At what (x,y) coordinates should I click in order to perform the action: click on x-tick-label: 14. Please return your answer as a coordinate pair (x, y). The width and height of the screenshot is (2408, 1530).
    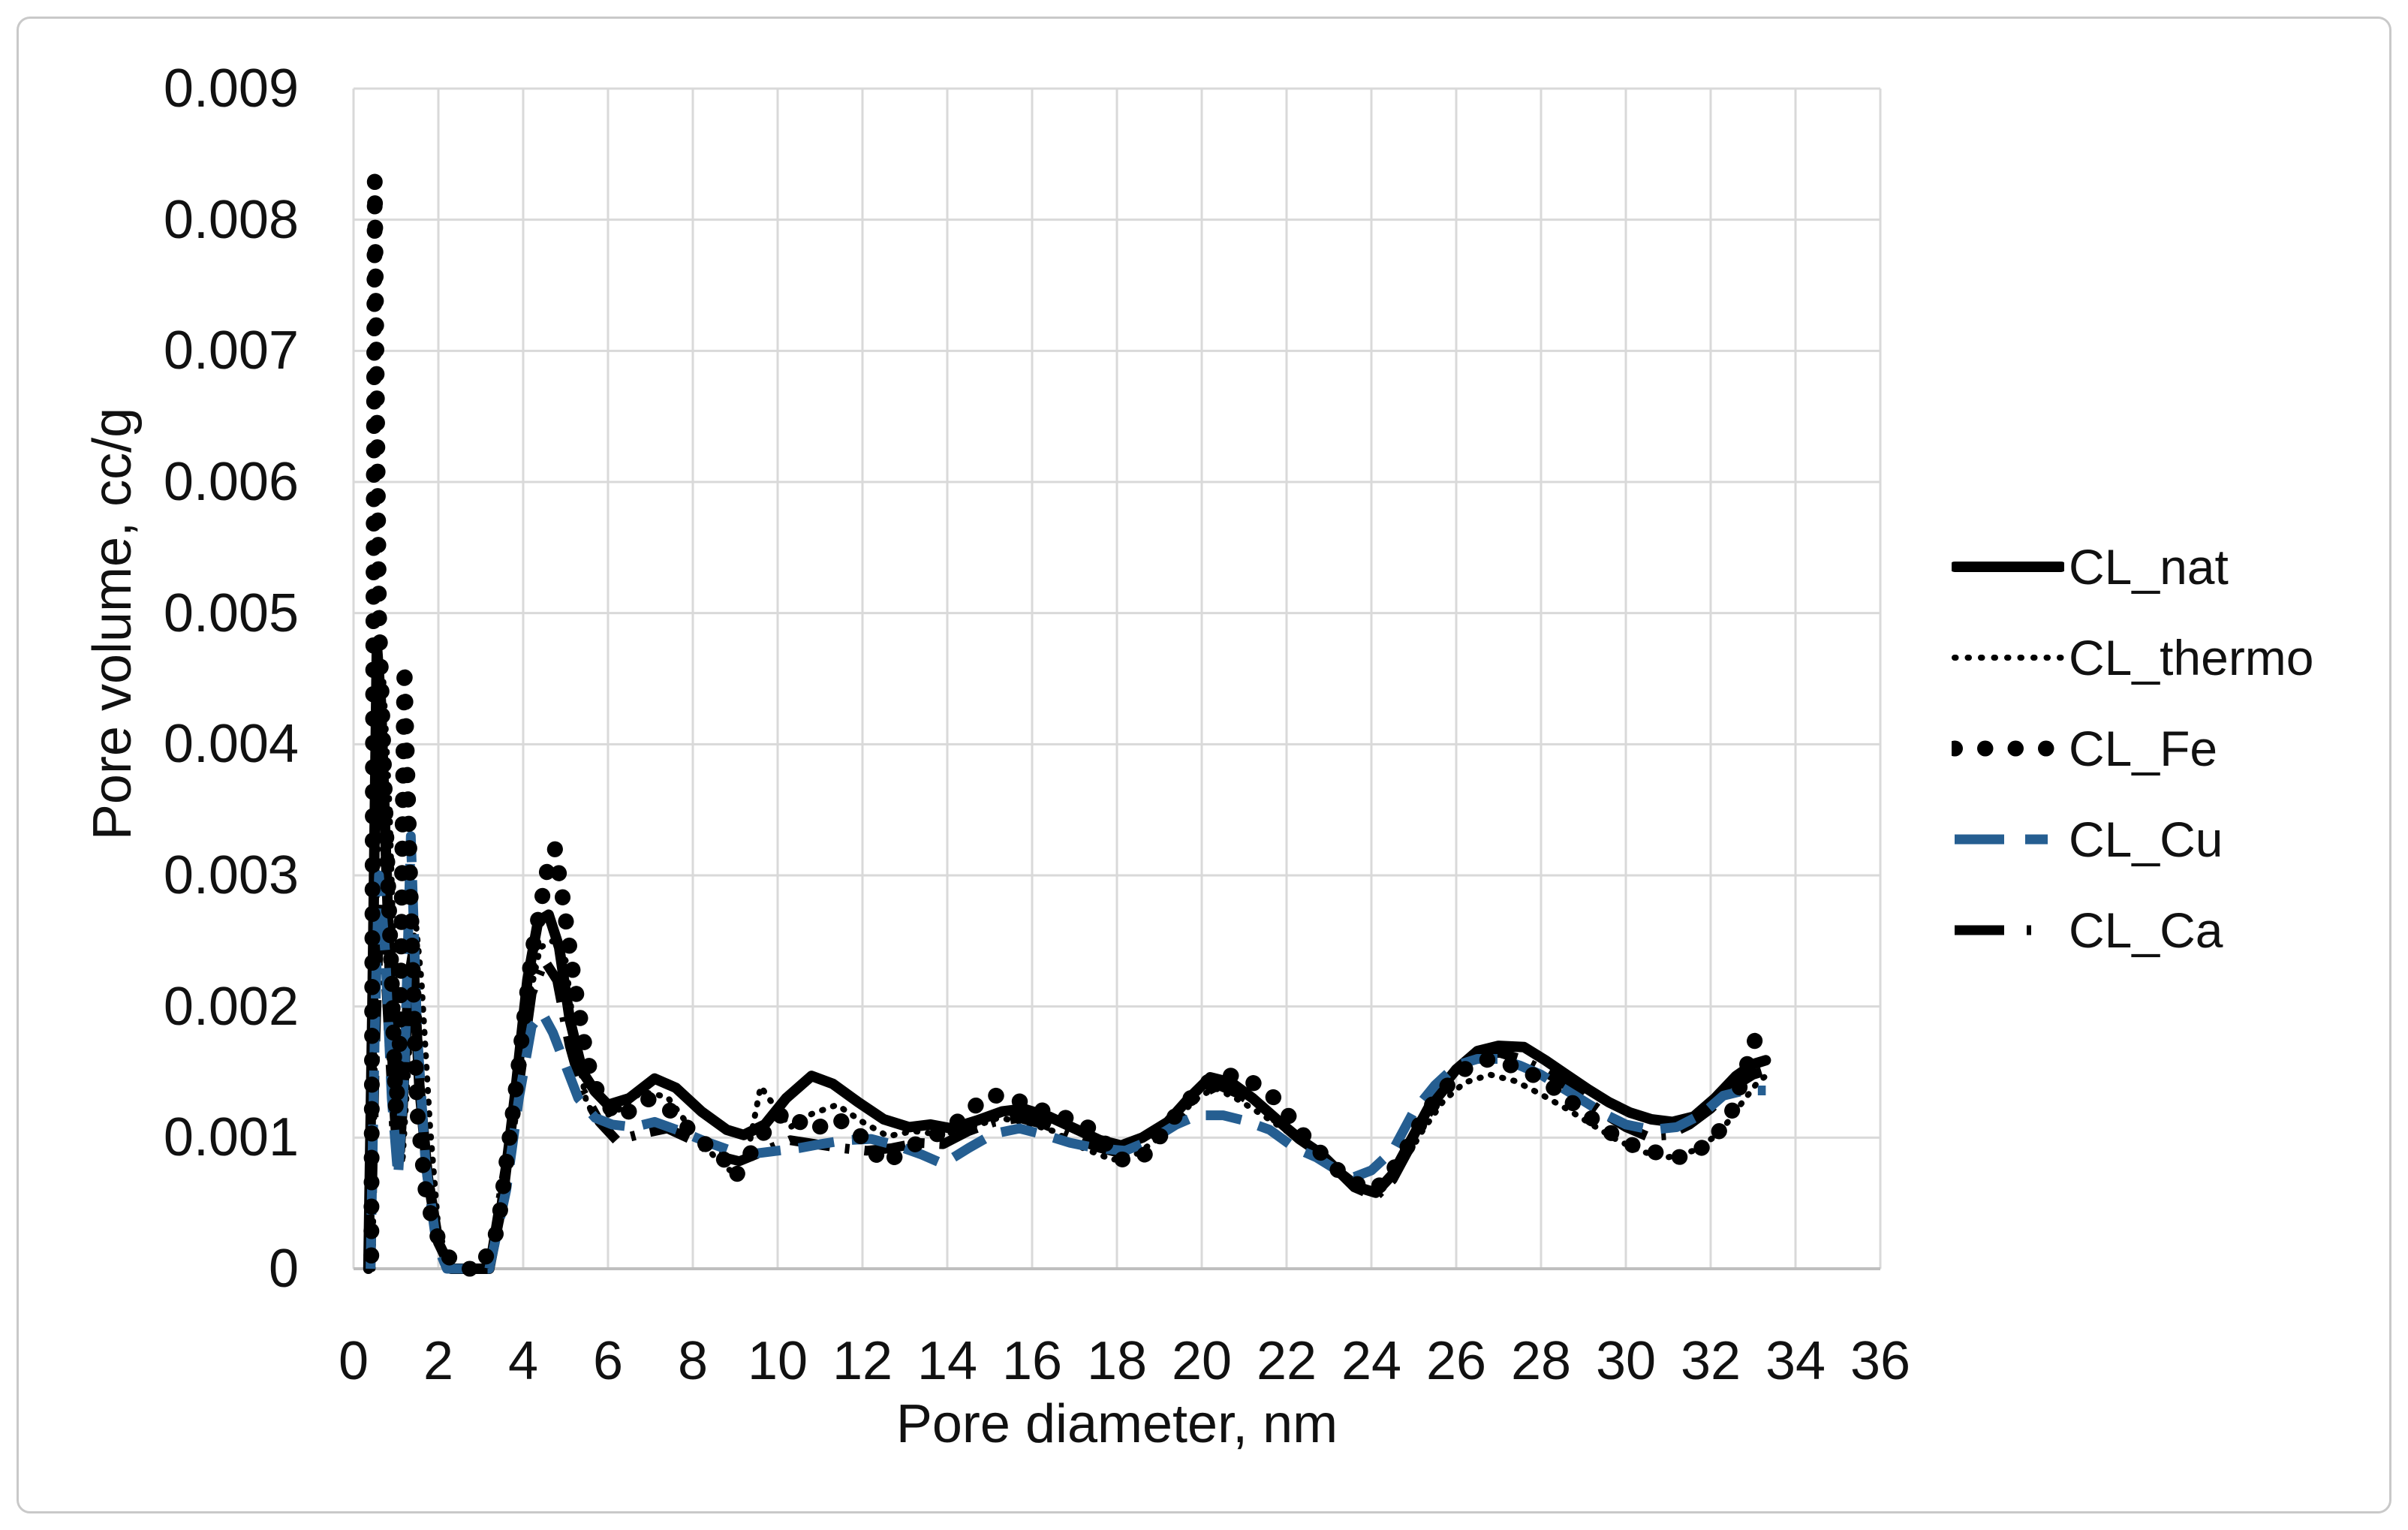
    Looking at the image, I should click on (947, 1361).